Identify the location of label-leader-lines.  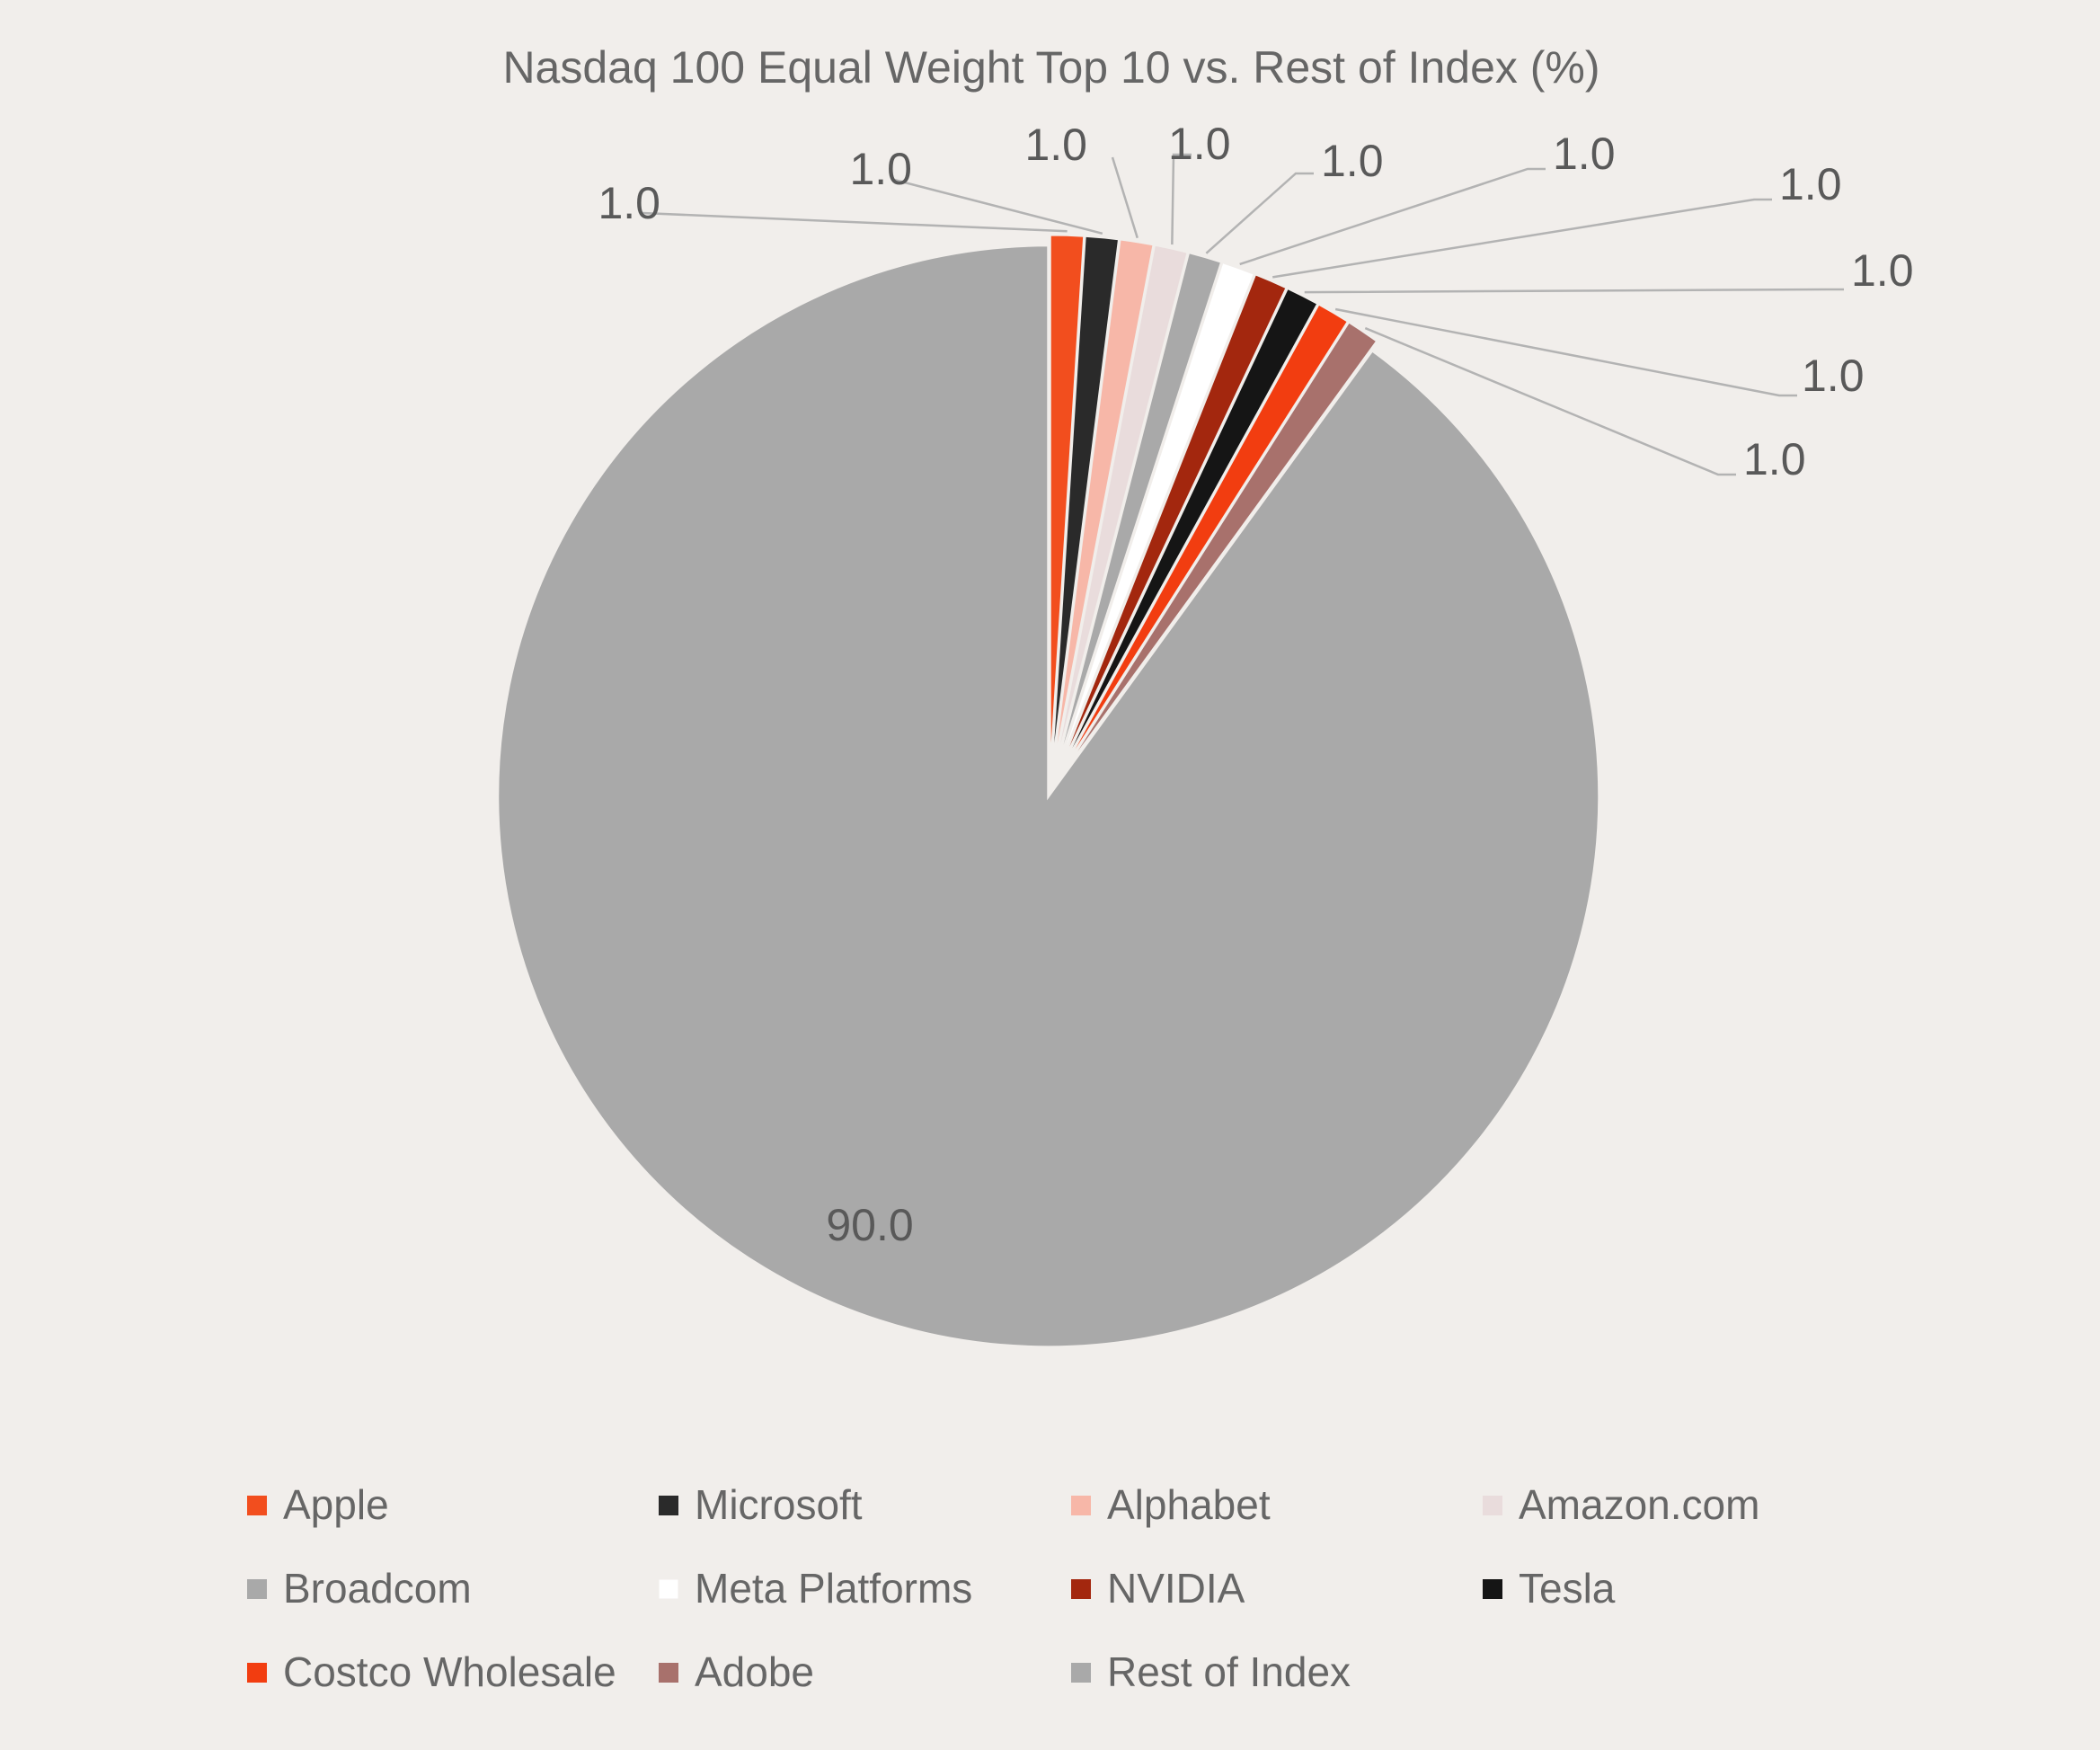
(1243, 314).